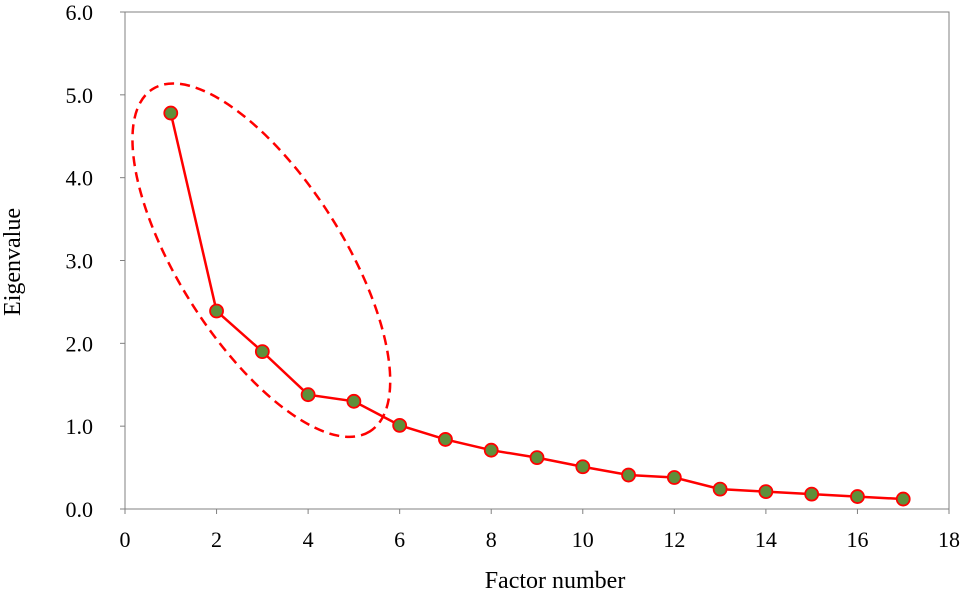  I want to click on x-tick-label: 12, so click(674, 539).